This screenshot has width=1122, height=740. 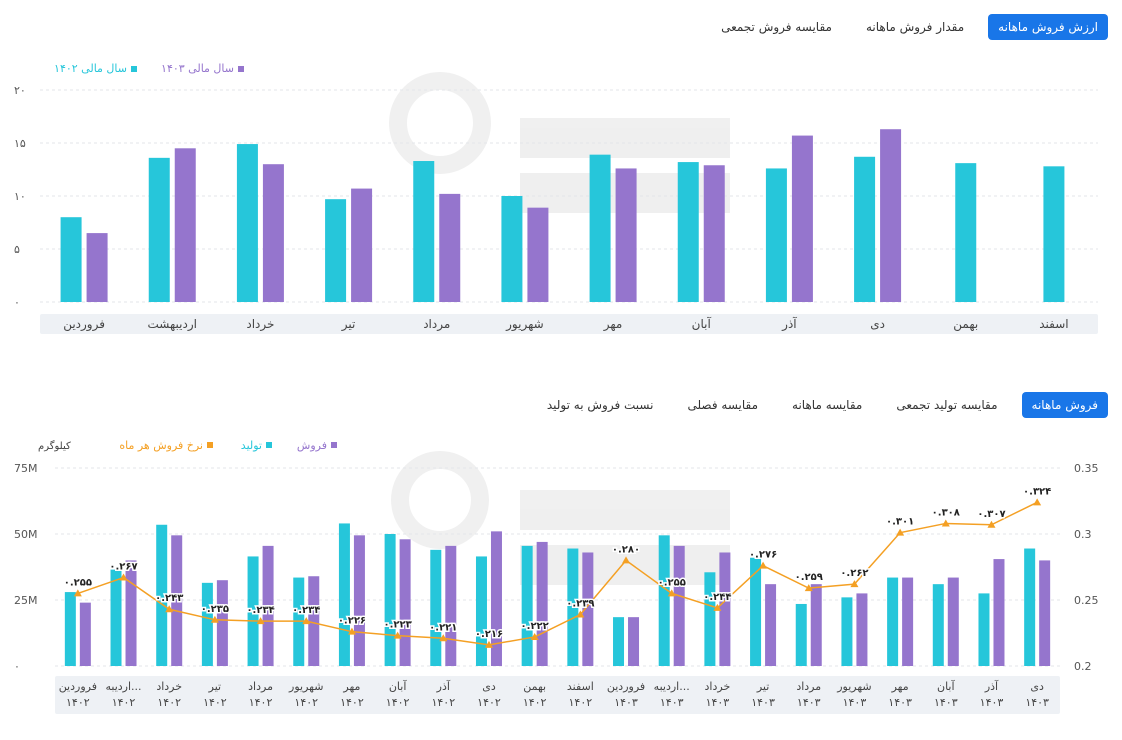 What do you see at coordinates (613, 324) in the screenshot?
I see `x-tick-label: مهر` at bounding box center [613, 324].